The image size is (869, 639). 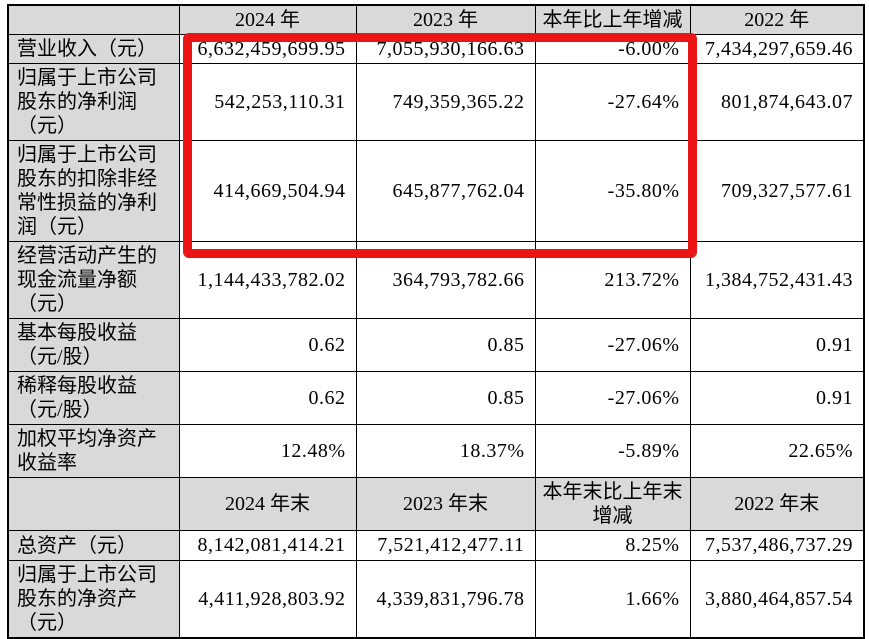 I want to click on value-cell-change: -6.00%, so click(x=612, y=49).